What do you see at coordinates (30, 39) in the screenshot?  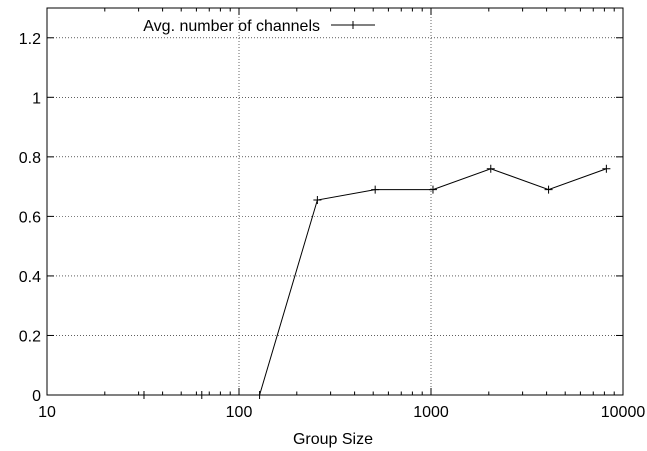 I see `y-tick-label: 1.2` at bounding box center [30, 39].